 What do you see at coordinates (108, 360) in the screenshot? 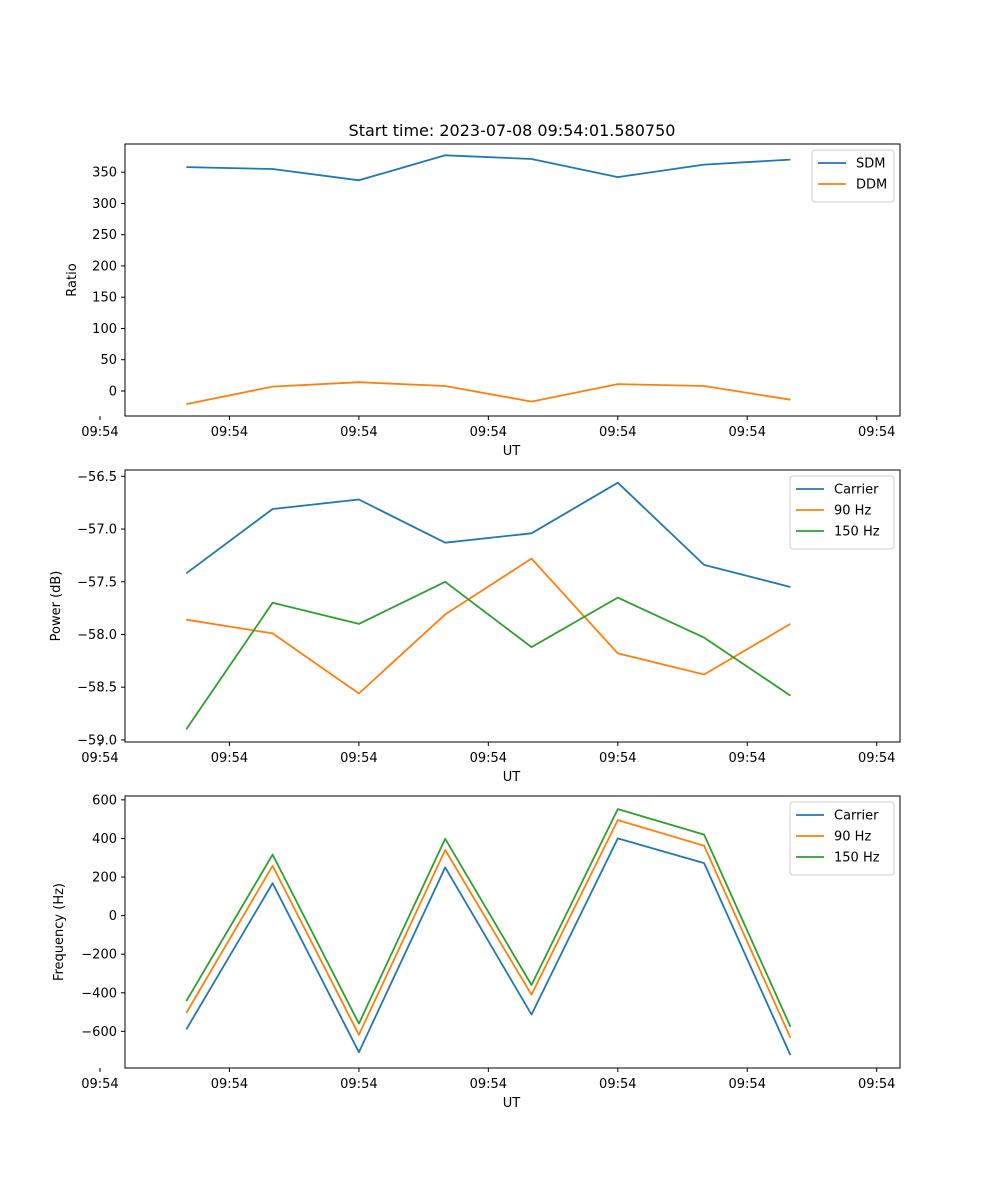
I see `y-tick-label: 50` at bounding box center [108, 360].